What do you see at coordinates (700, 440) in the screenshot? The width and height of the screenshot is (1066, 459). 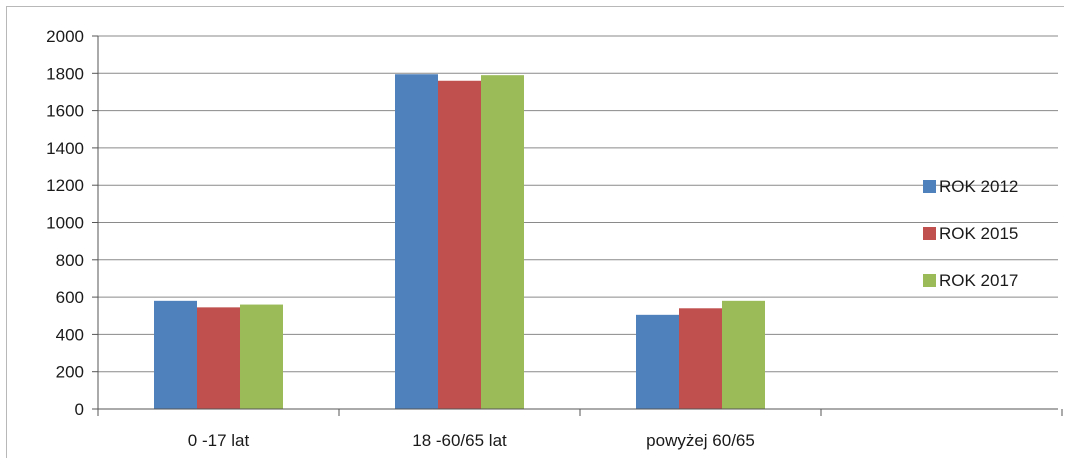 I see `x-tick-label: powyżej 60/65` at bounding box center [700, 440].